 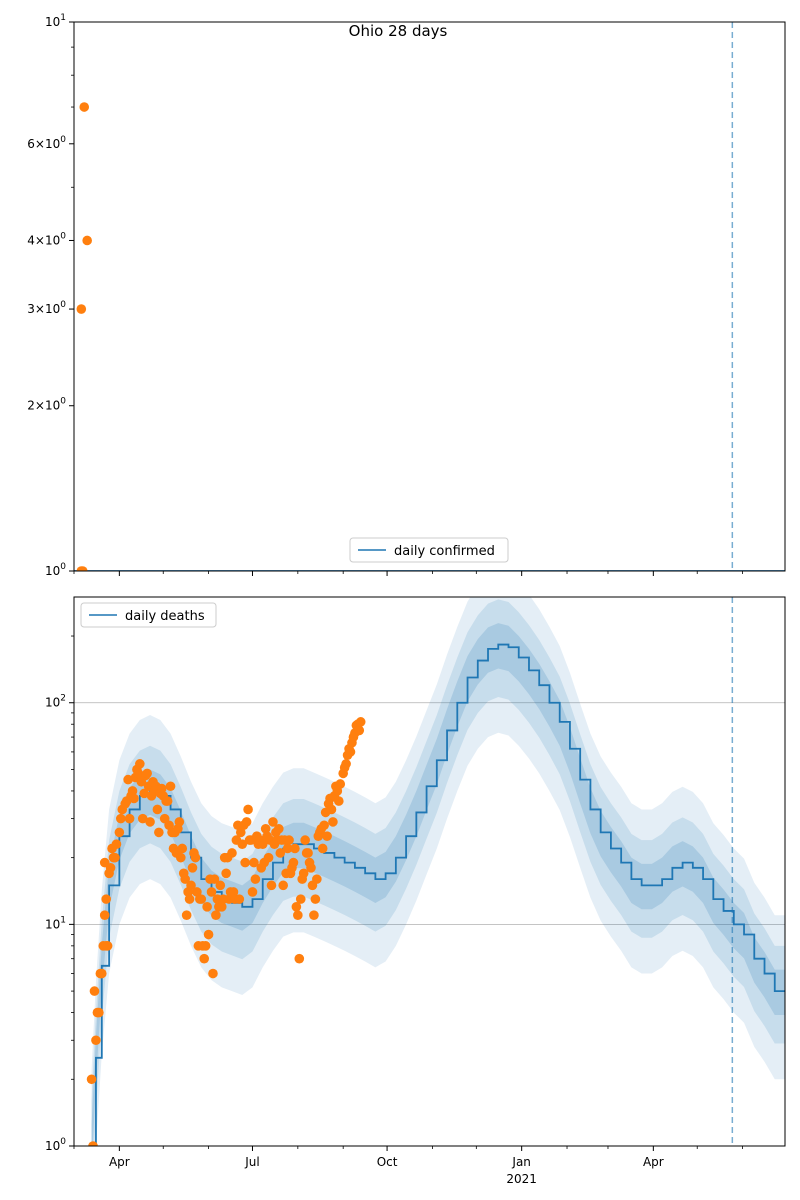 What do you see at coordinates (165, 616) in the screenshot?
I see `bottom-legend-label: daily deaths` at bounding box center [165, 616].